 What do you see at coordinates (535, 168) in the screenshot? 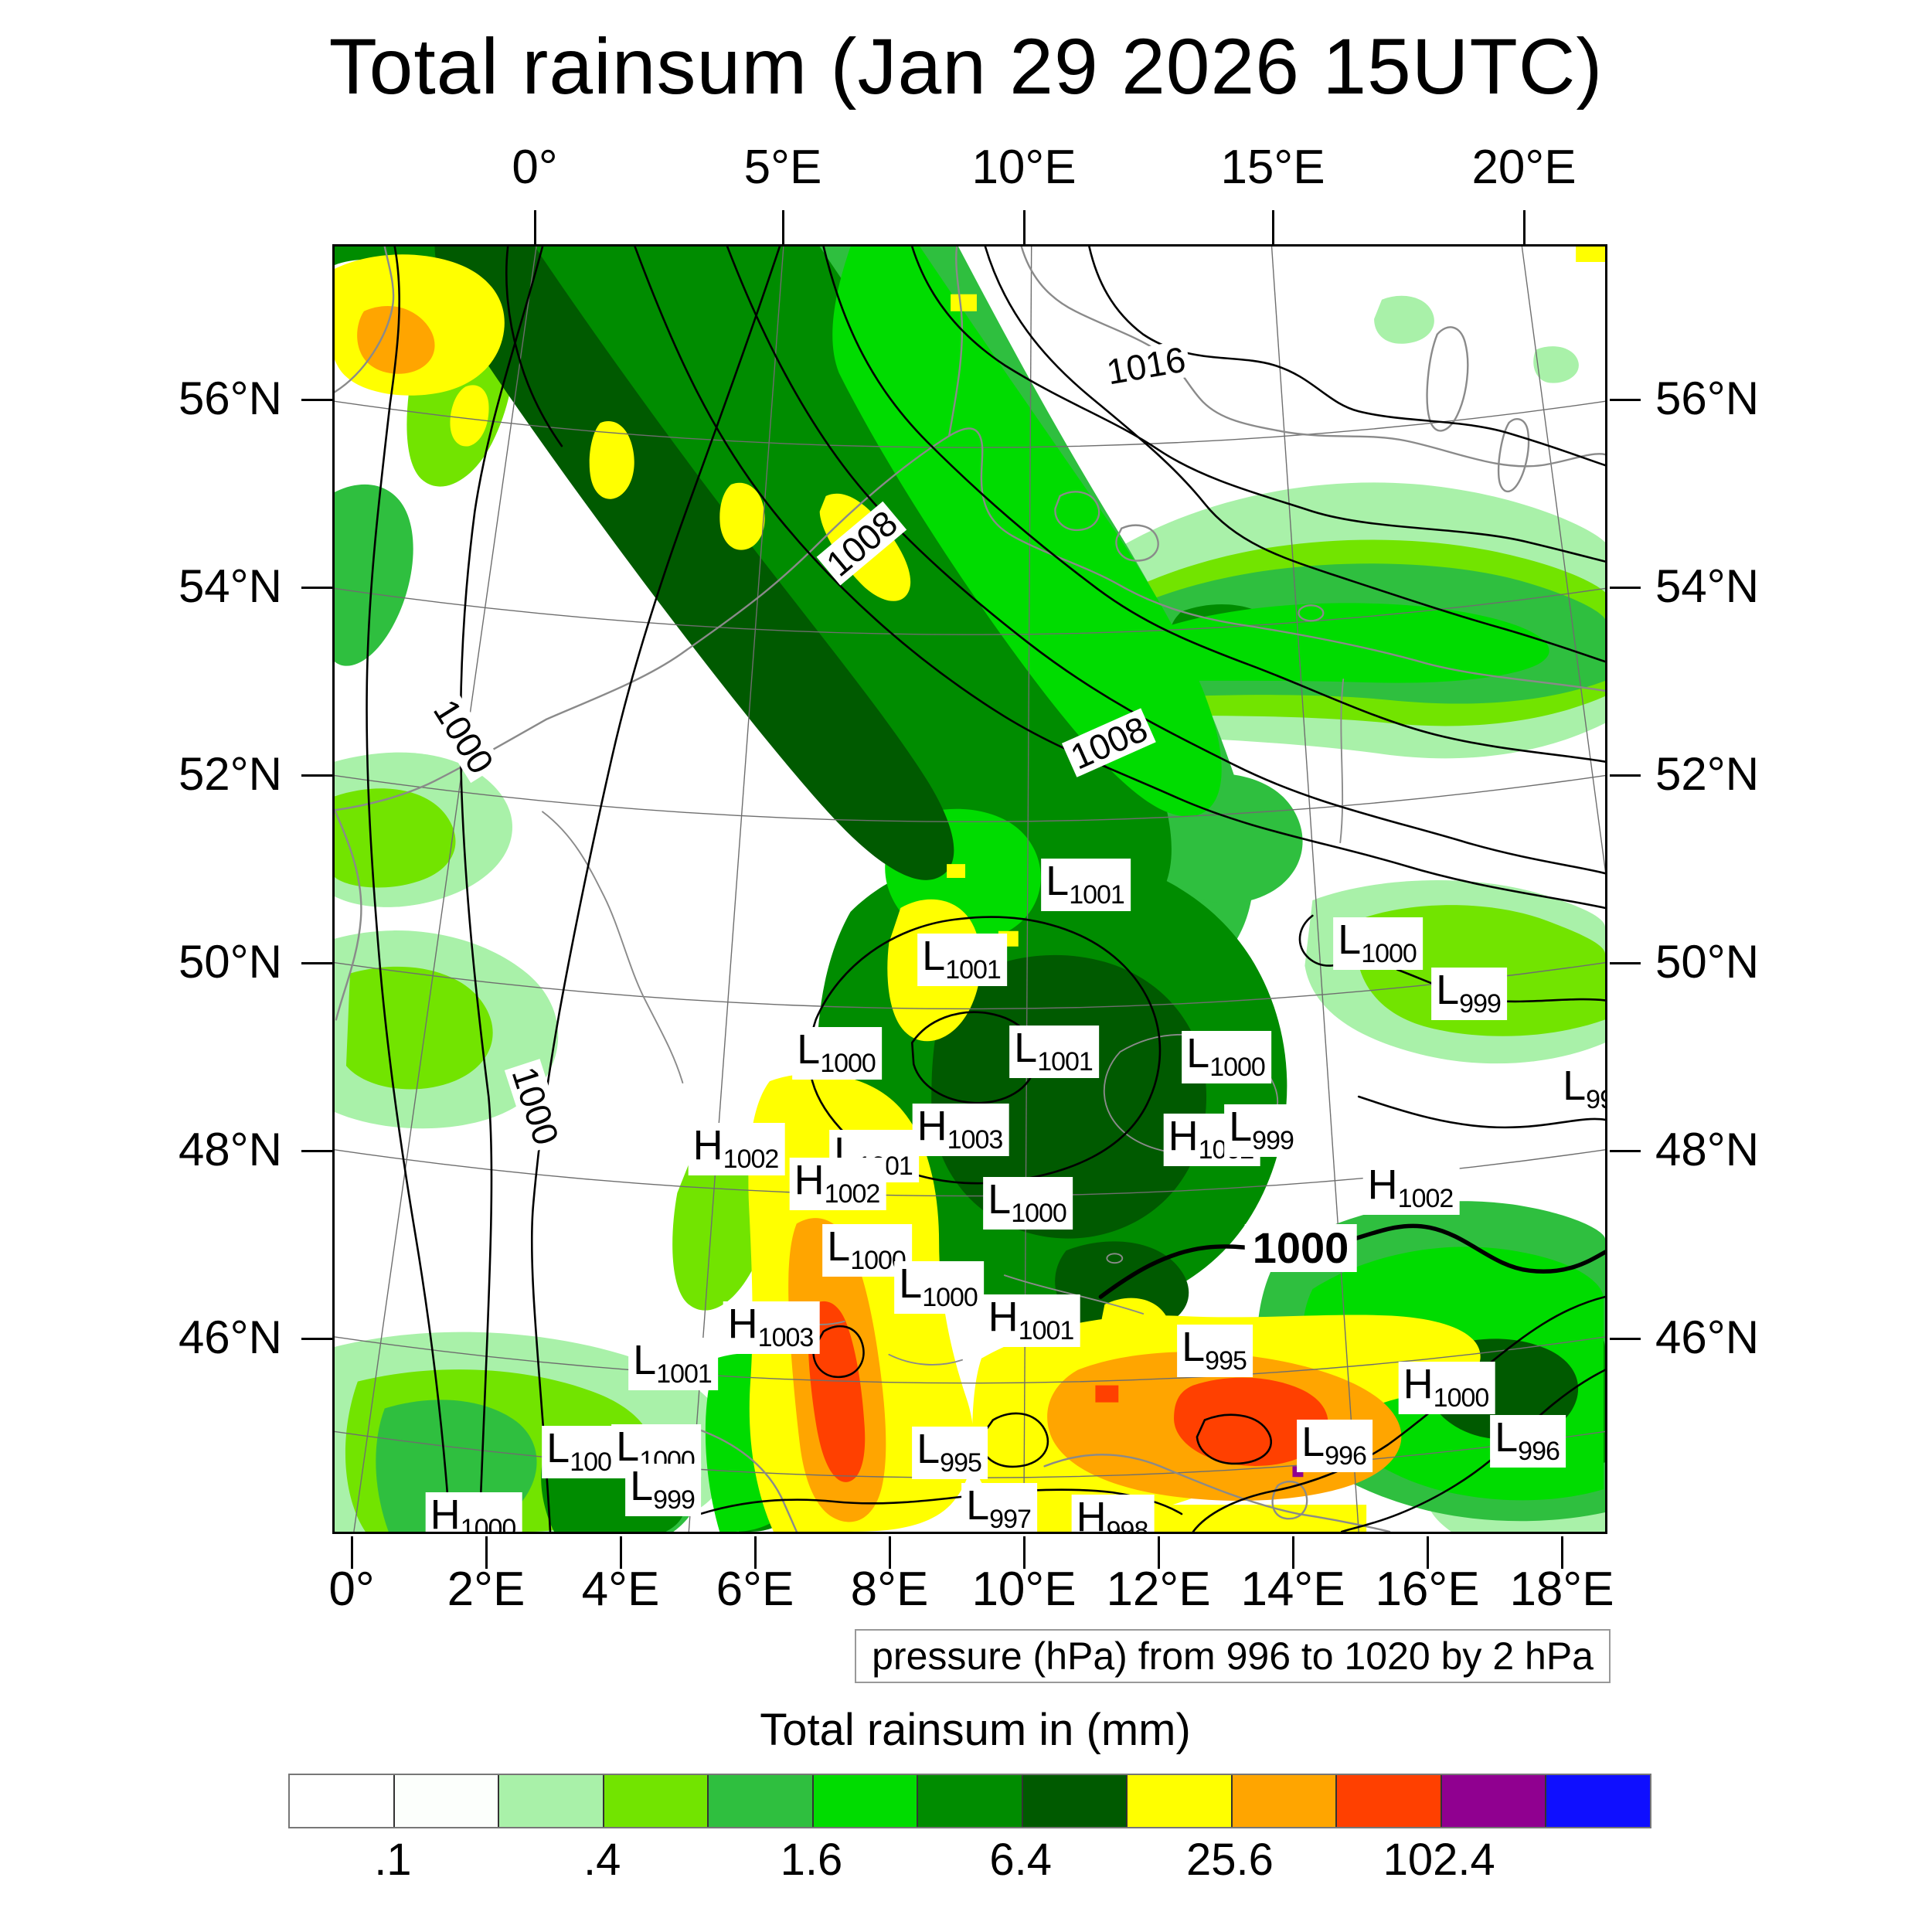
I see `top-axis-label: 0°` at bounding box center [535, 168].